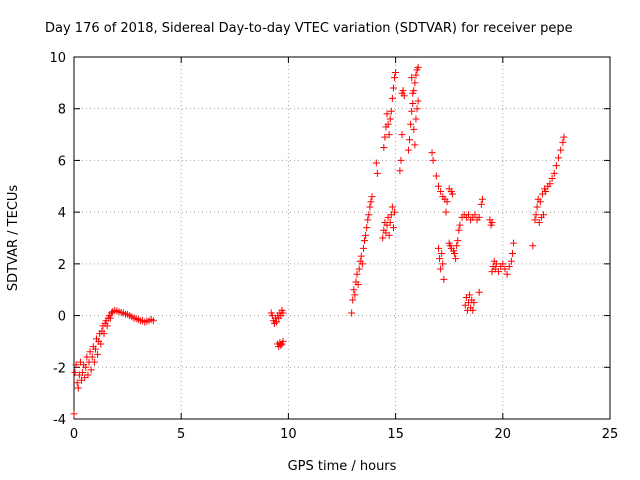  Describe the element at coordinates (288, 434) in the screenshot. I see `x-tick-label: 10` at that location.